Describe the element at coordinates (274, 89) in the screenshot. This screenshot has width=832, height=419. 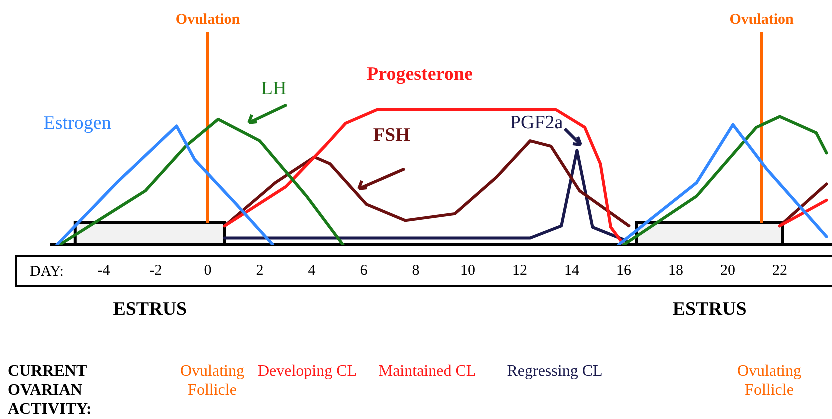
I see `series-label: LH` at that location.